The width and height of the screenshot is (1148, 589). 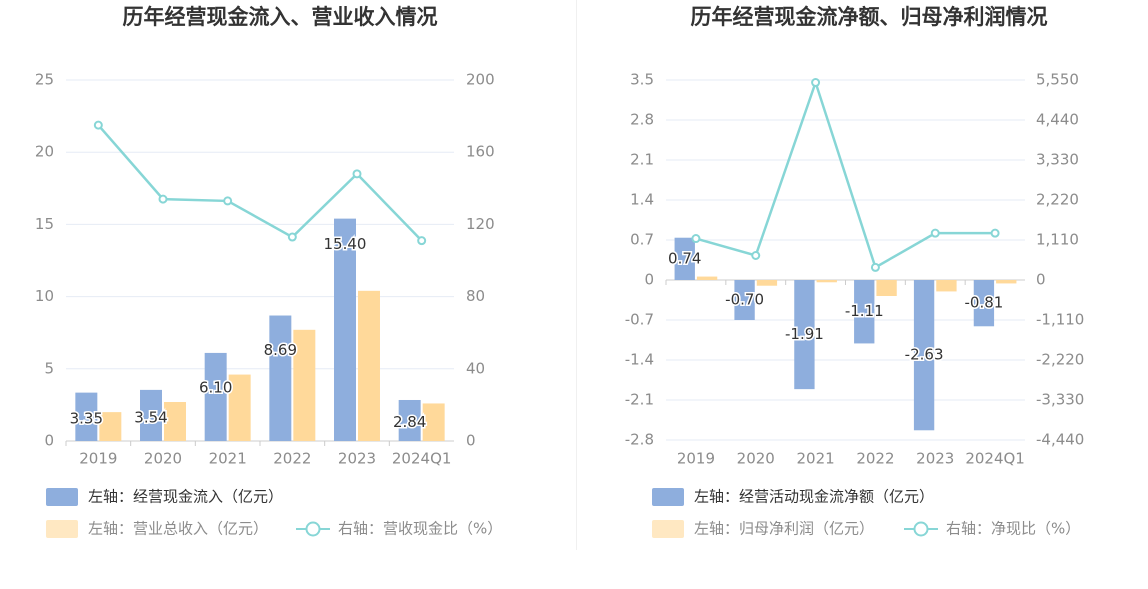 What do you see at coordinates (1057, 240) in the screenshot?
I see `y-tick-label-right: 1,110` at bounding box center [1057, 240].